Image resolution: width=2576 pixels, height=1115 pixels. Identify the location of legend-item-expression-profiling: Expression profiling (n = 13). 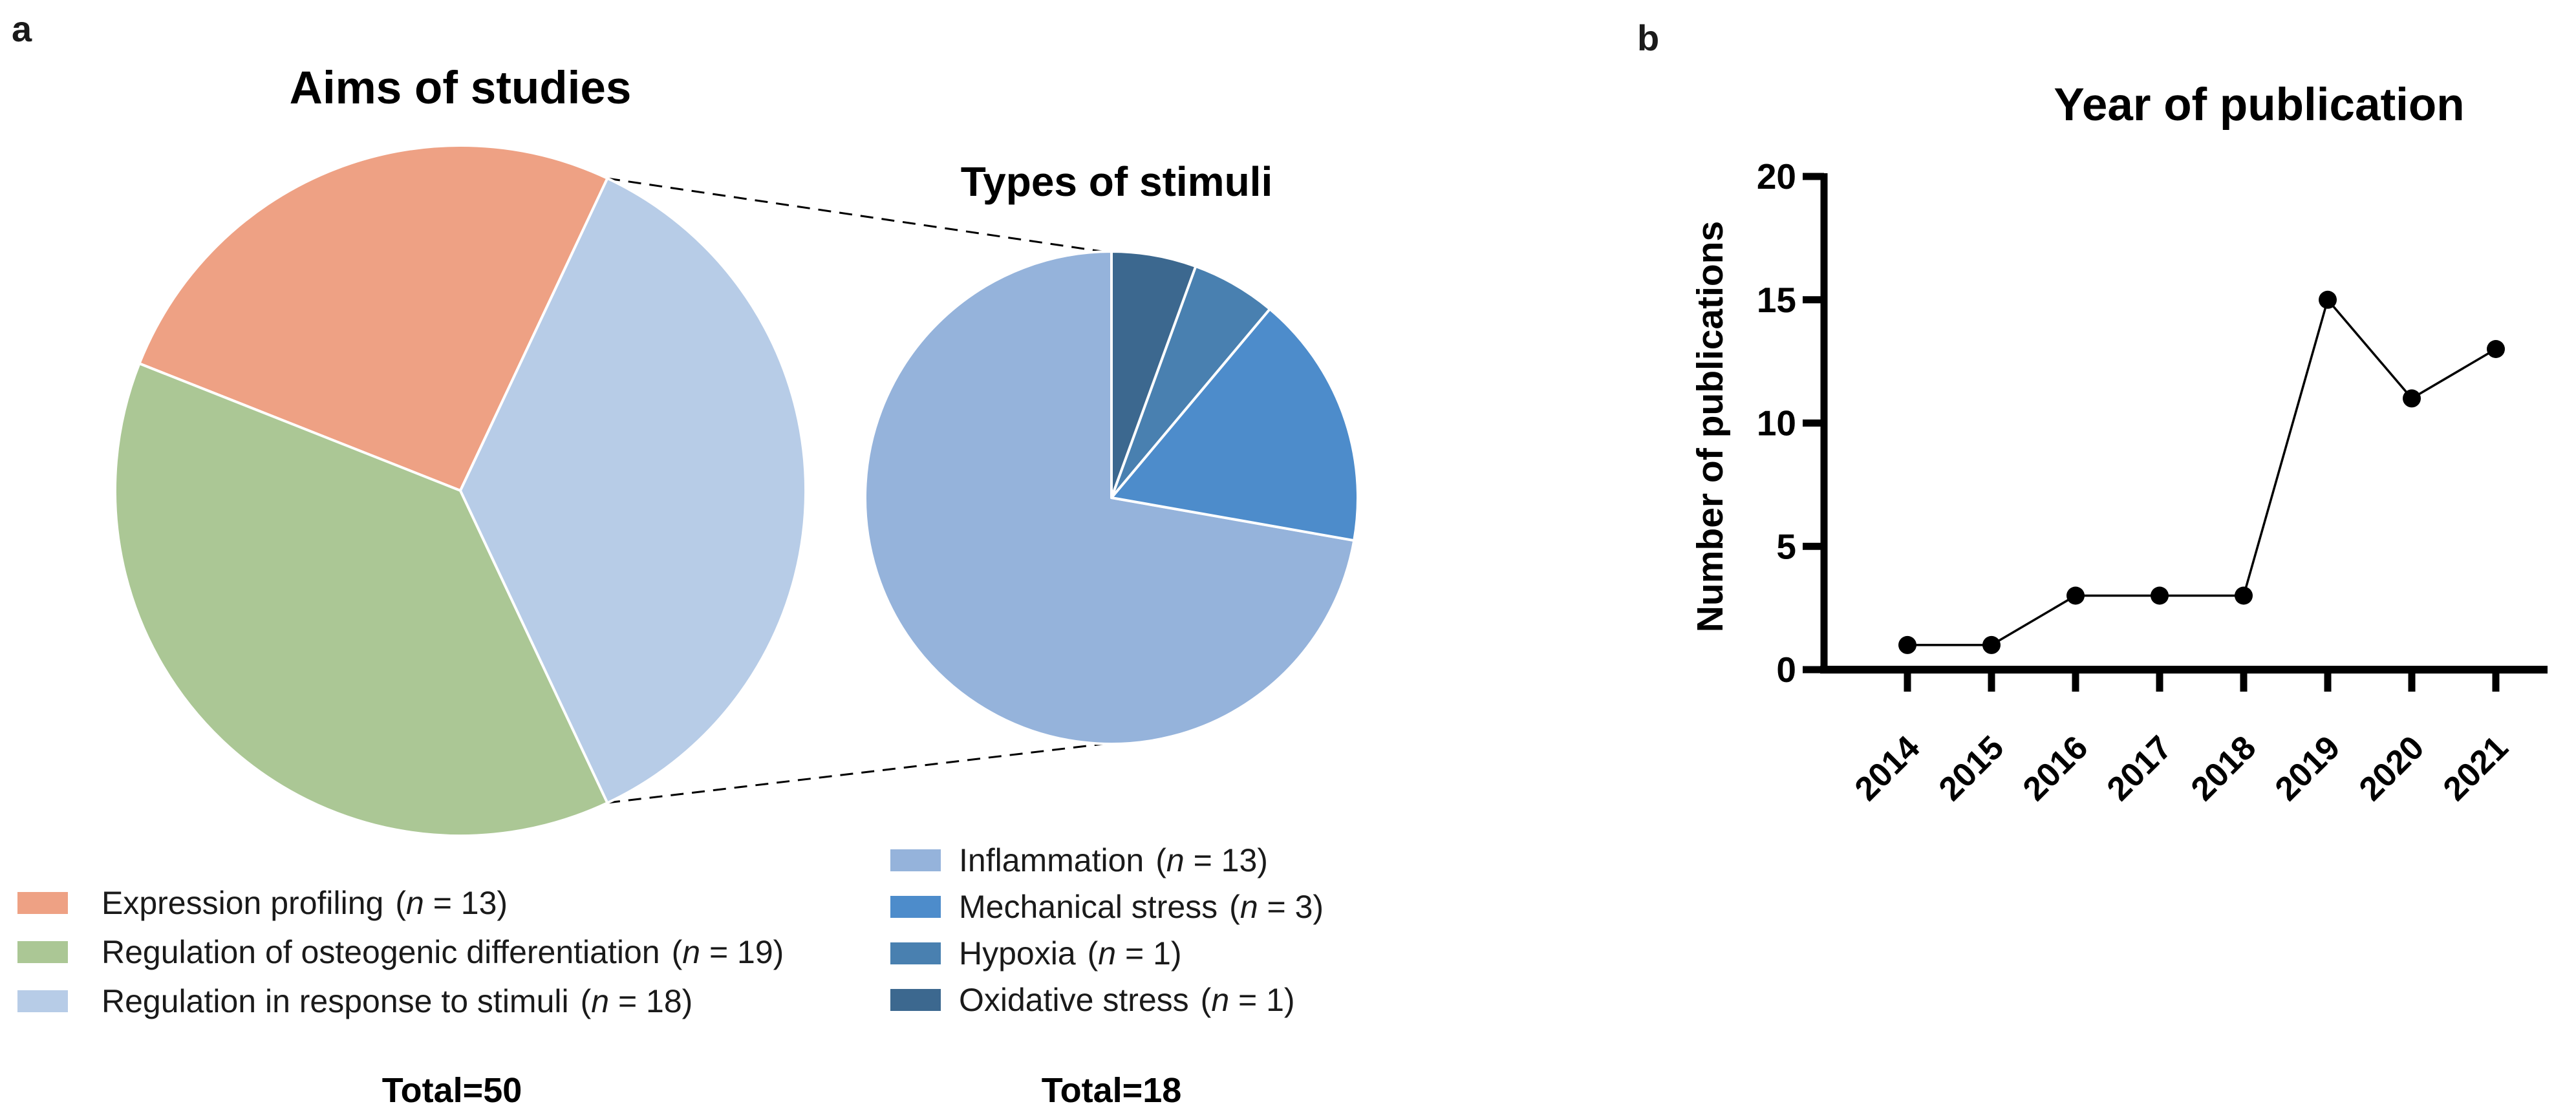
(400, 903).